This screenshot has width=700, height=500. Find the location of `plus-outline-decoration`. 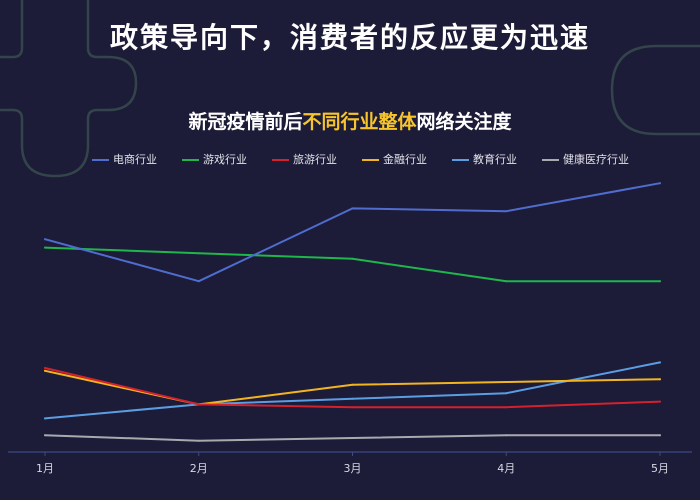

plus-outline-decoration is located at coordinates (69, 89).